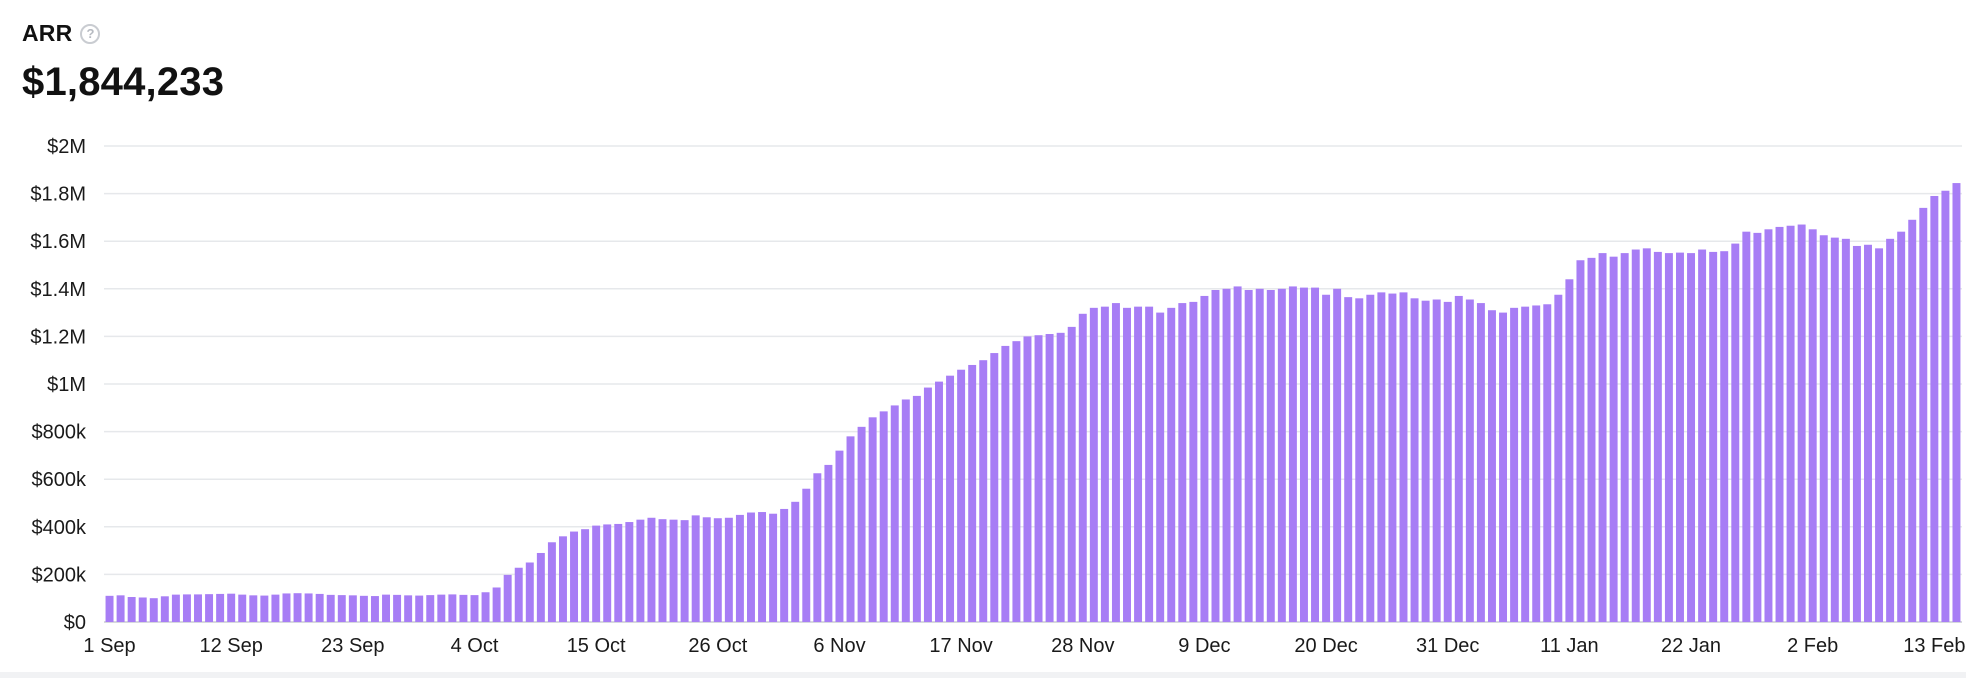 The image size is (1966, 684). Describe the element at coordinates (90, 33) in the screenshot. I see `question-circle-icon: ?` at that location.